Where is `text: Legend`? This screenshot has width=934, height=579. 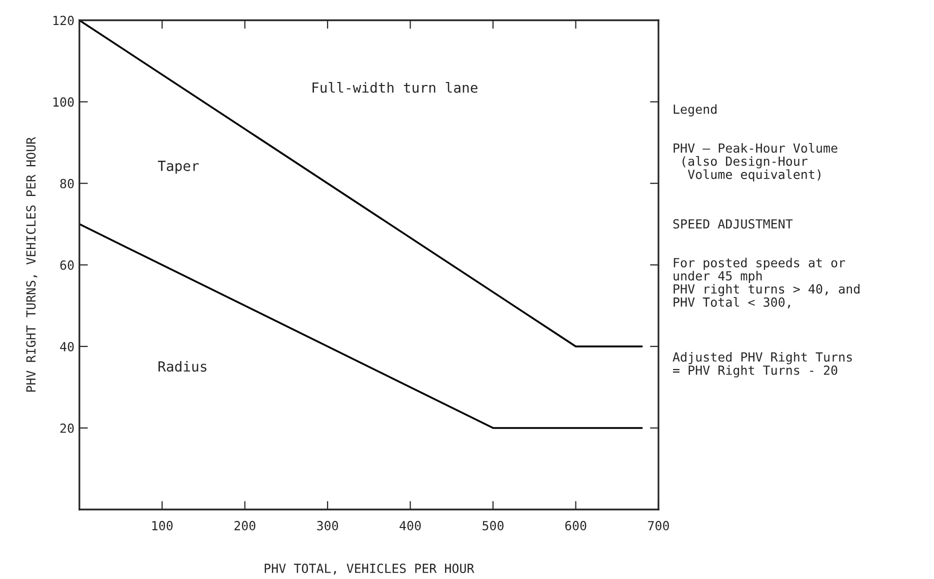
text: Legend is located at coordinates (695, 110).